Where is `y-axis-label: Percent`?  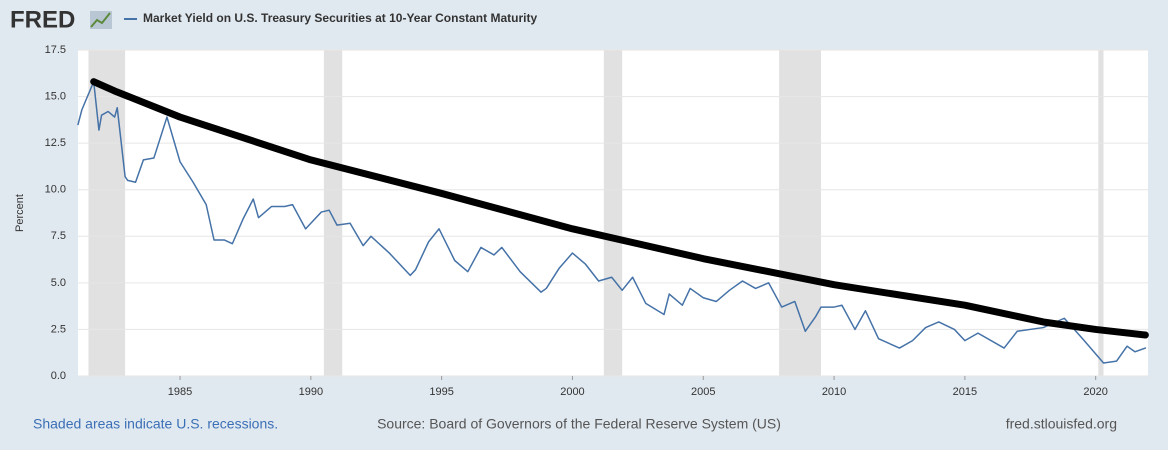 y-axis-label: Percent is located at coordinates (20, 213).